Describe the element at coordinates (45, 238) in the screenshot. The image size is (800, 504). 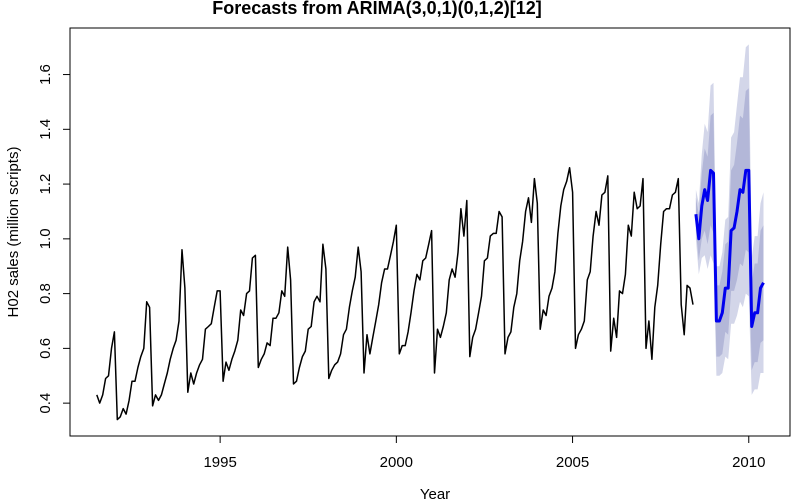
I see `y-tick-label: 1.0` at that location.